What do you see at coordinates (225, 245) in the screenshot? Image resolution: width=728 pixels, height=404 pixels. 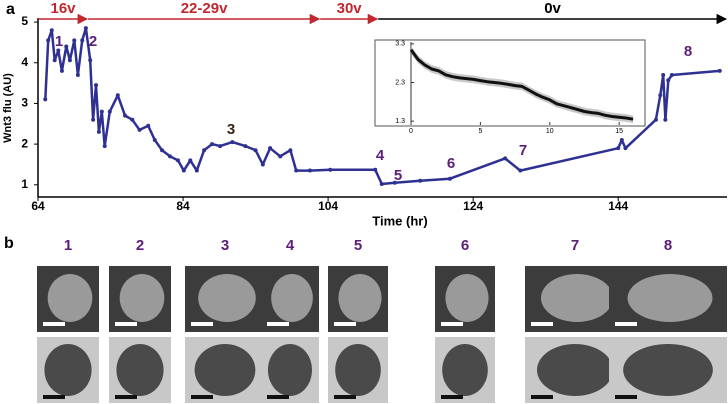 I see `image-label: 3` at bounding box center [225, 245].